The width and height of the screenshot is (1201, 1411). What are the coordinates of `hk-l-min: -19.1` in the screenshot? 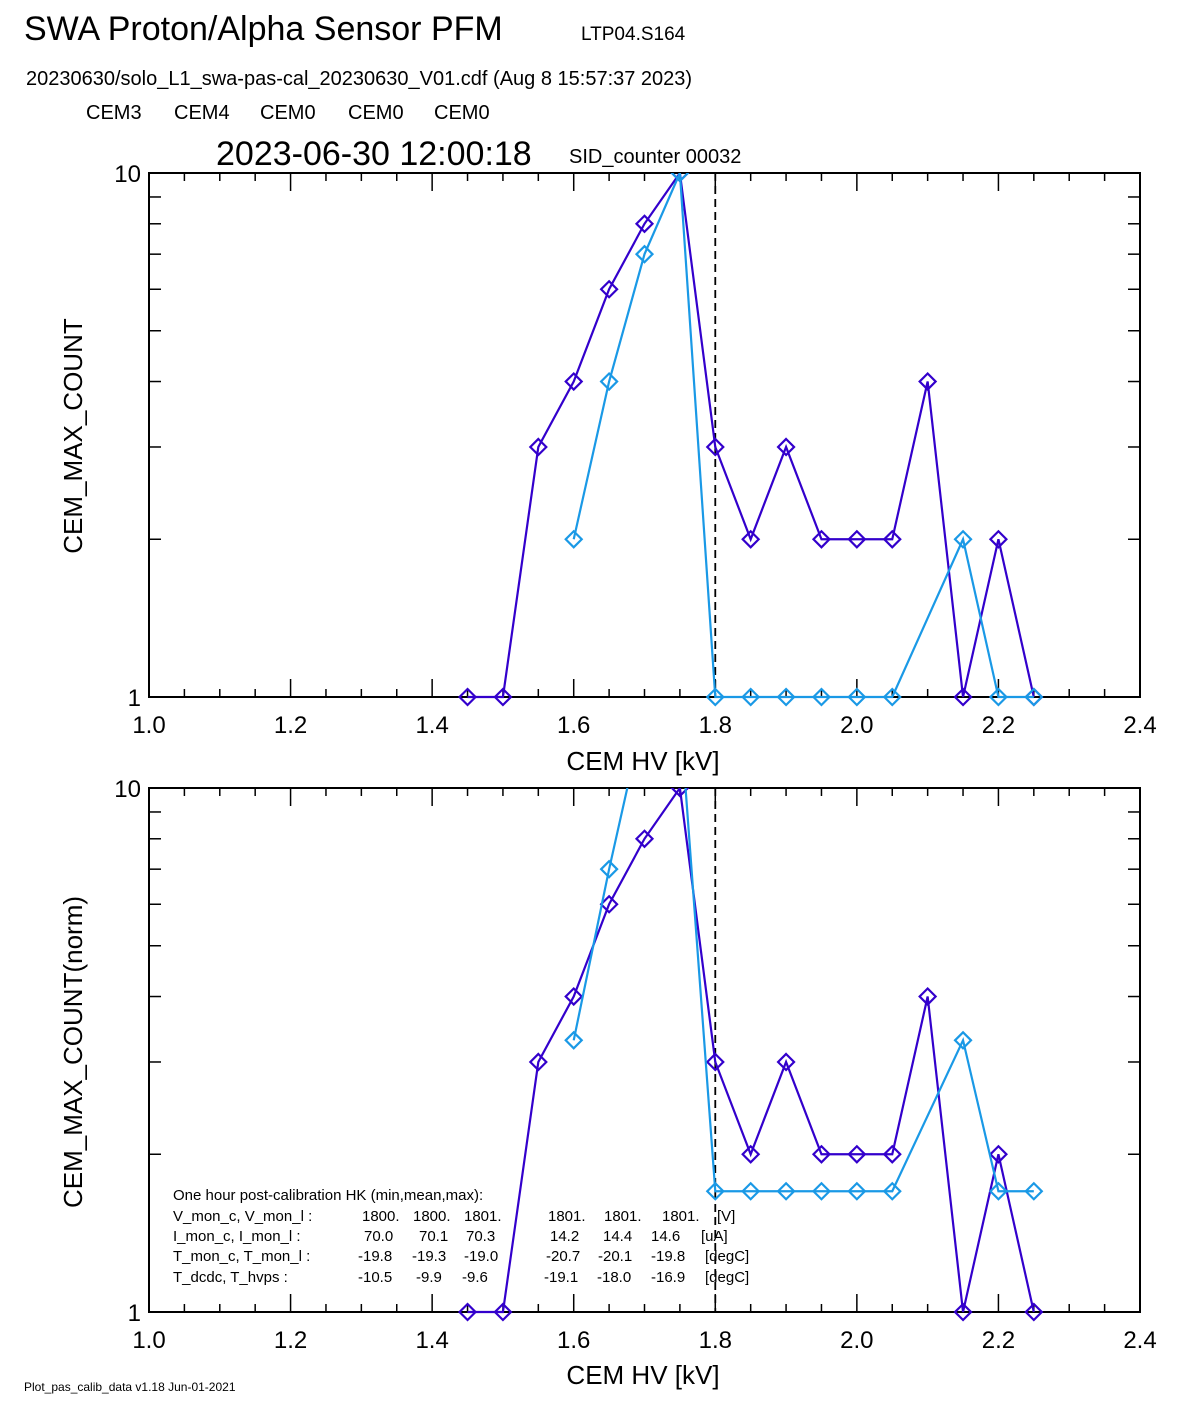 It's located at (561, 1277).